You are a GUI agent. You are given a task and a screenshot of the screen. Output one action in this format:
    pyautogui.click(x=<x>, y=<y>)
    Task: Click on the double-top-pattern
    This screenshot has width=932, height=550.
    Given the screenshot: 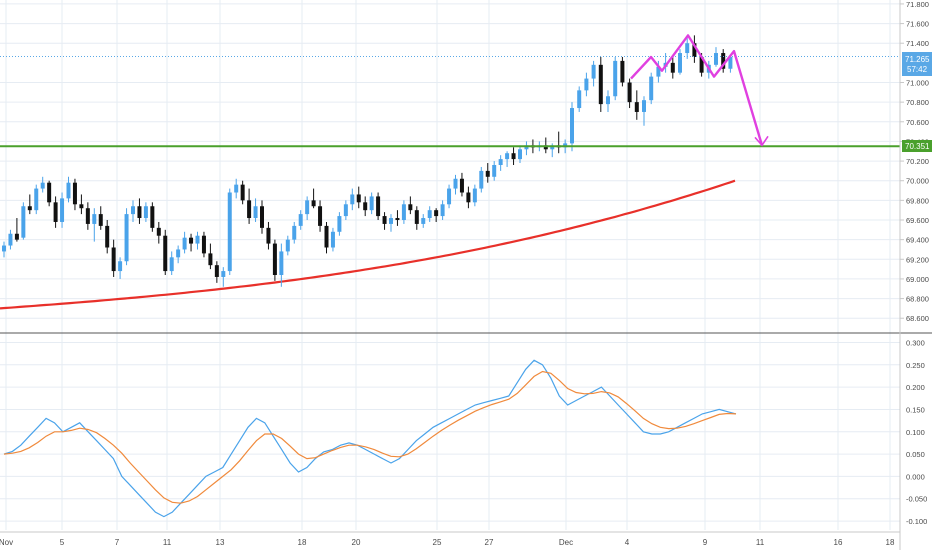 What is the action you would take?
    pyautogui.click(x=697, y=90)
    